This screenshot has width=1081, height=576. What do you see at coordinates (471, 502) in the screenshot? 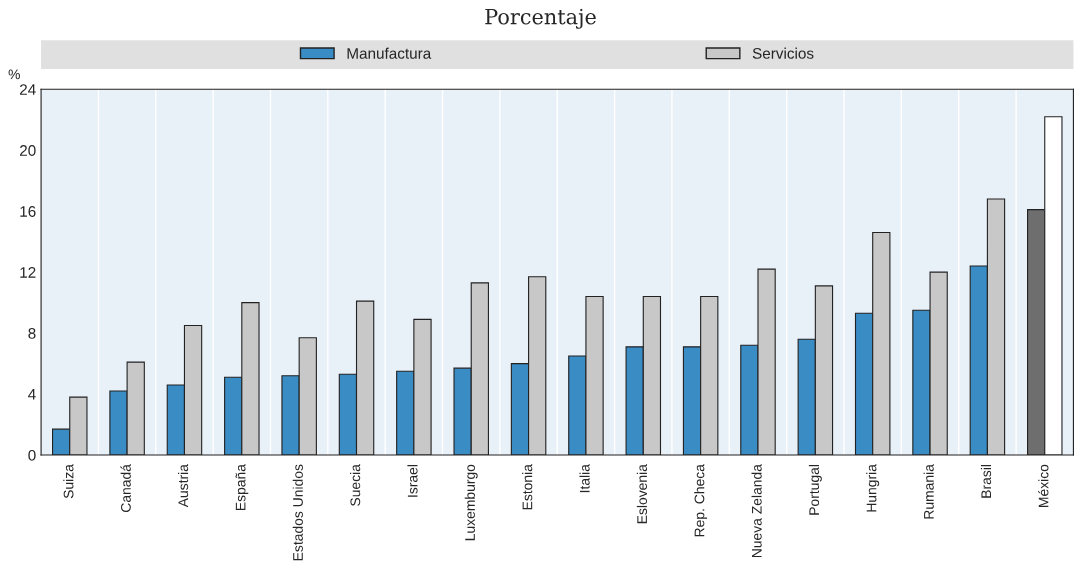
I see `x-tick-label: Luxemburgo` at bounding box center [471, 502].